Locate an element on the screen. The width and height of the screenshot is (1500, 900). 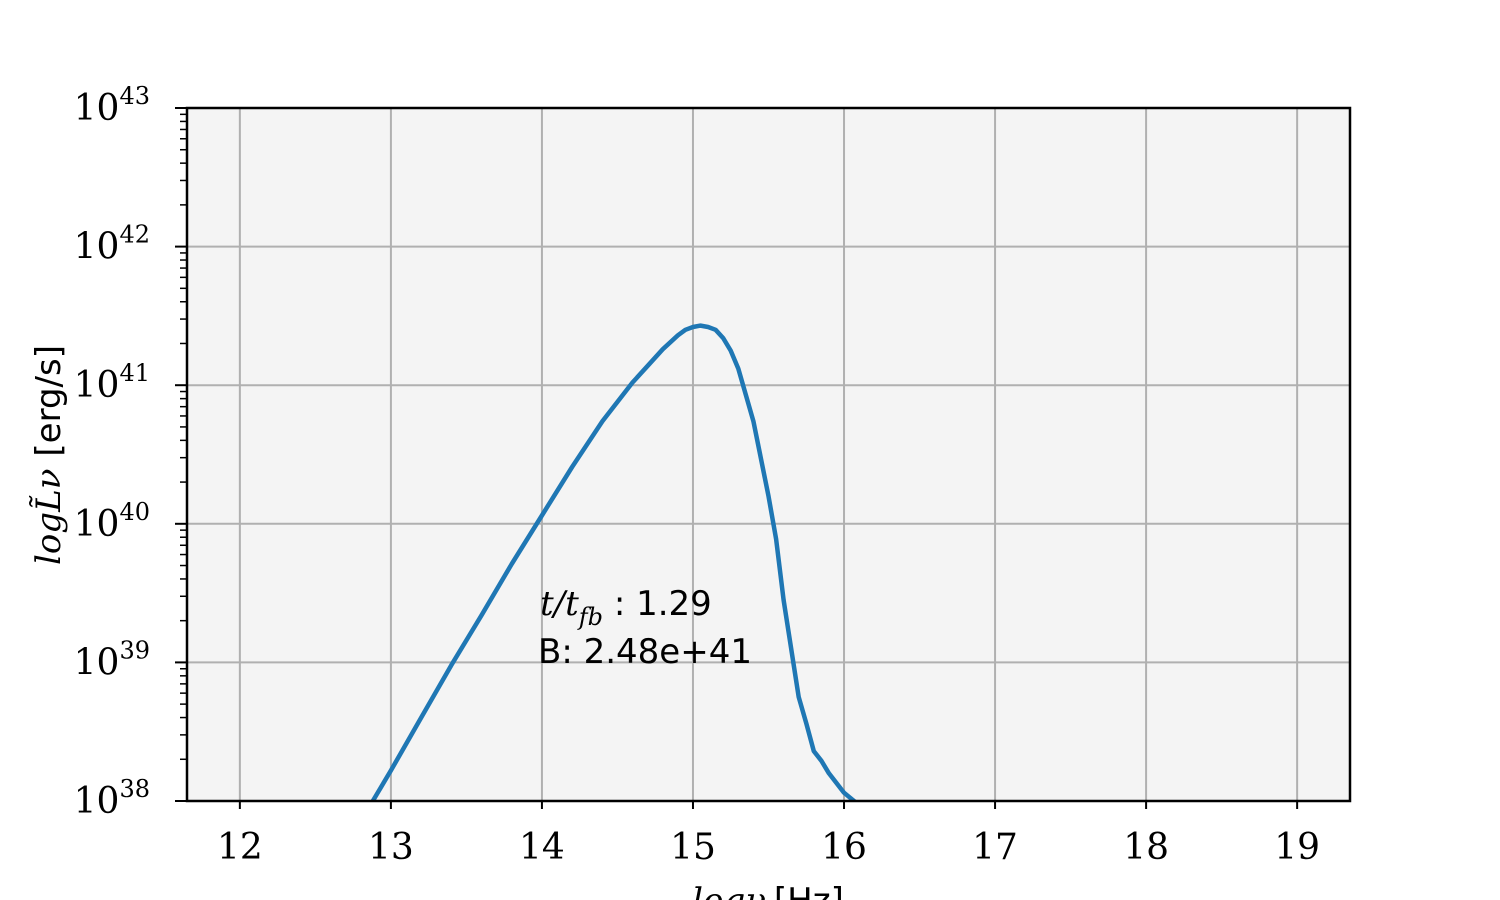
y-axis-label: logL̃ν[erg/s] is located at coordinates (49, 455).